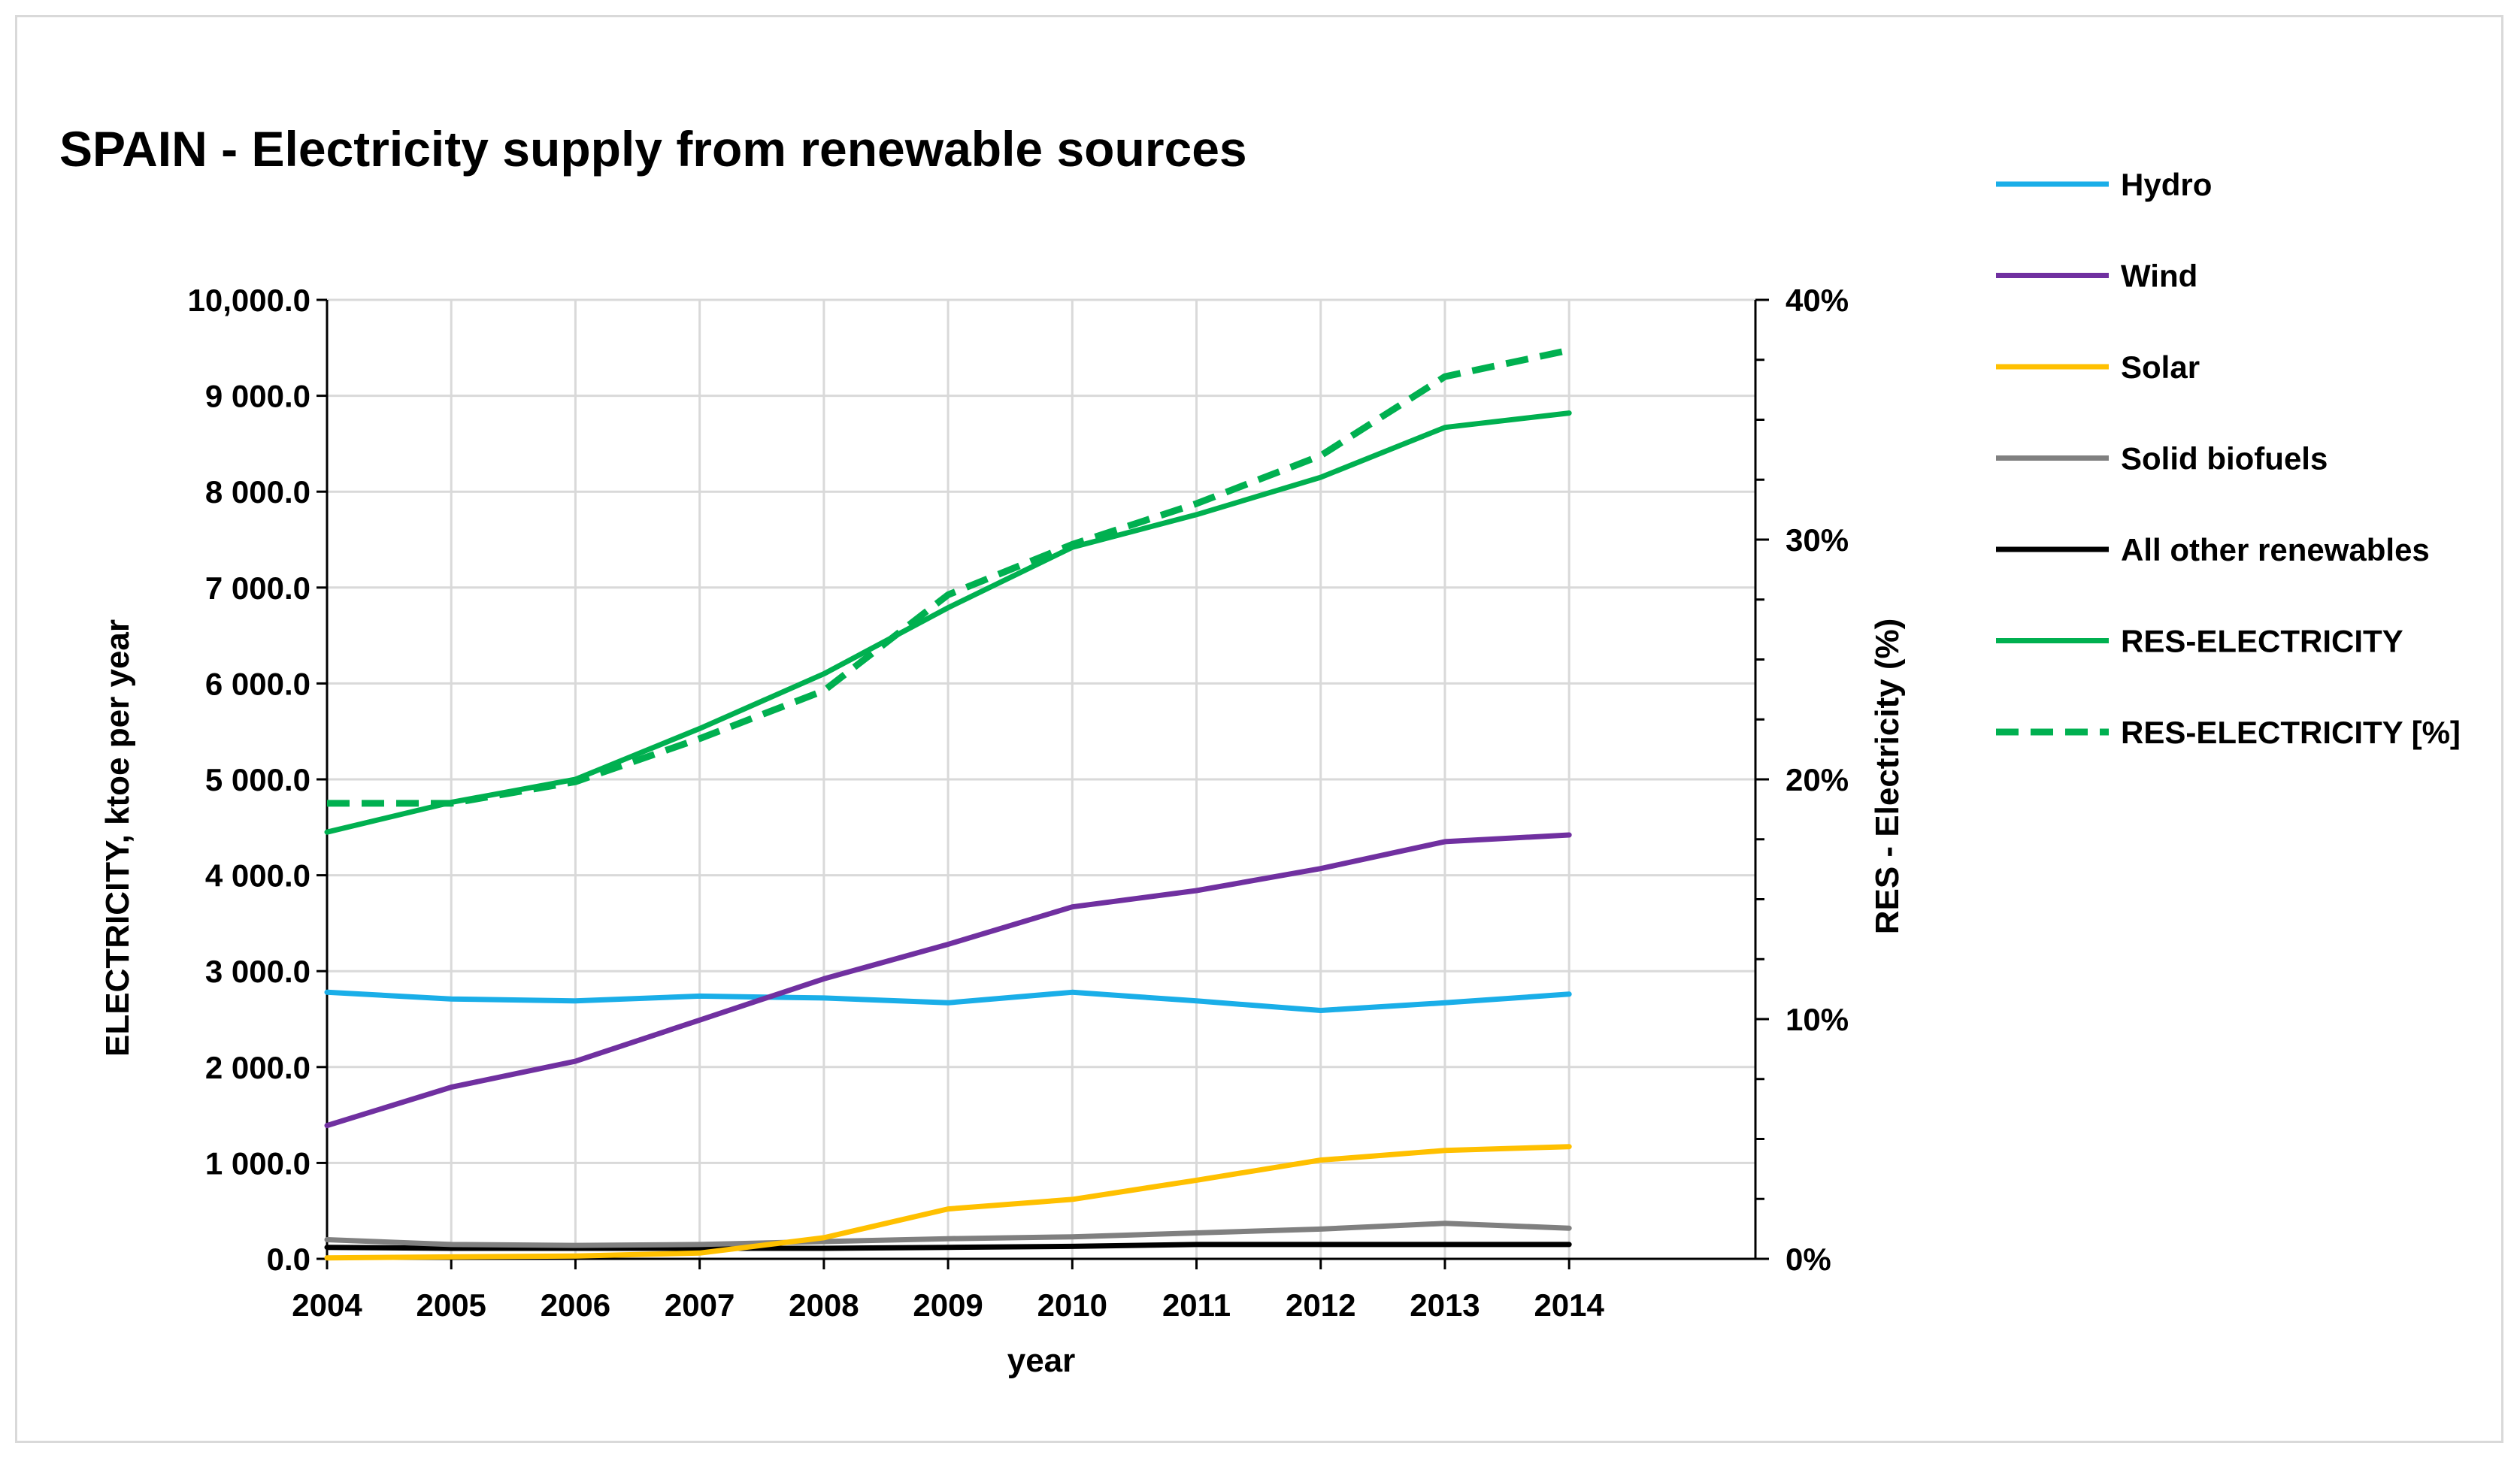 The width and height of the screenshot is (2520, 1458). What do you see at coordinates (1320, 1305) in the screenshot?
I see `x-tick-label: 2012` at bounding box center [1320, 1305].